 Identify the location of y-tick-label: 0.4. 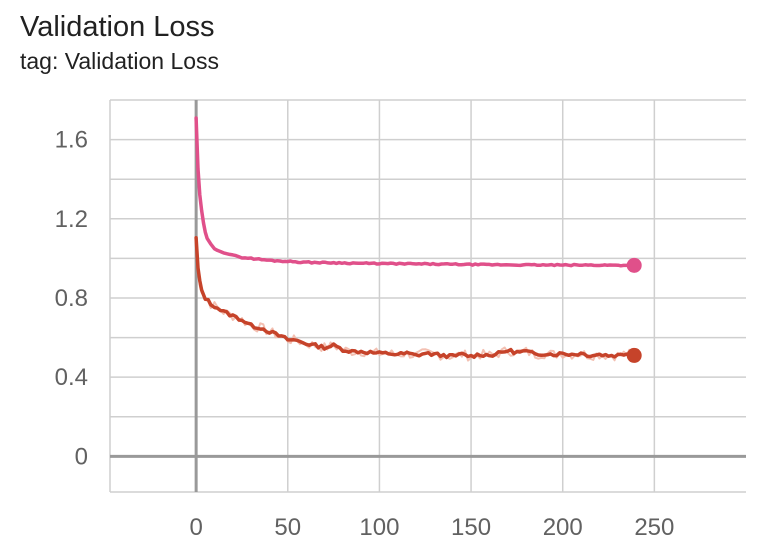
(71, 377).